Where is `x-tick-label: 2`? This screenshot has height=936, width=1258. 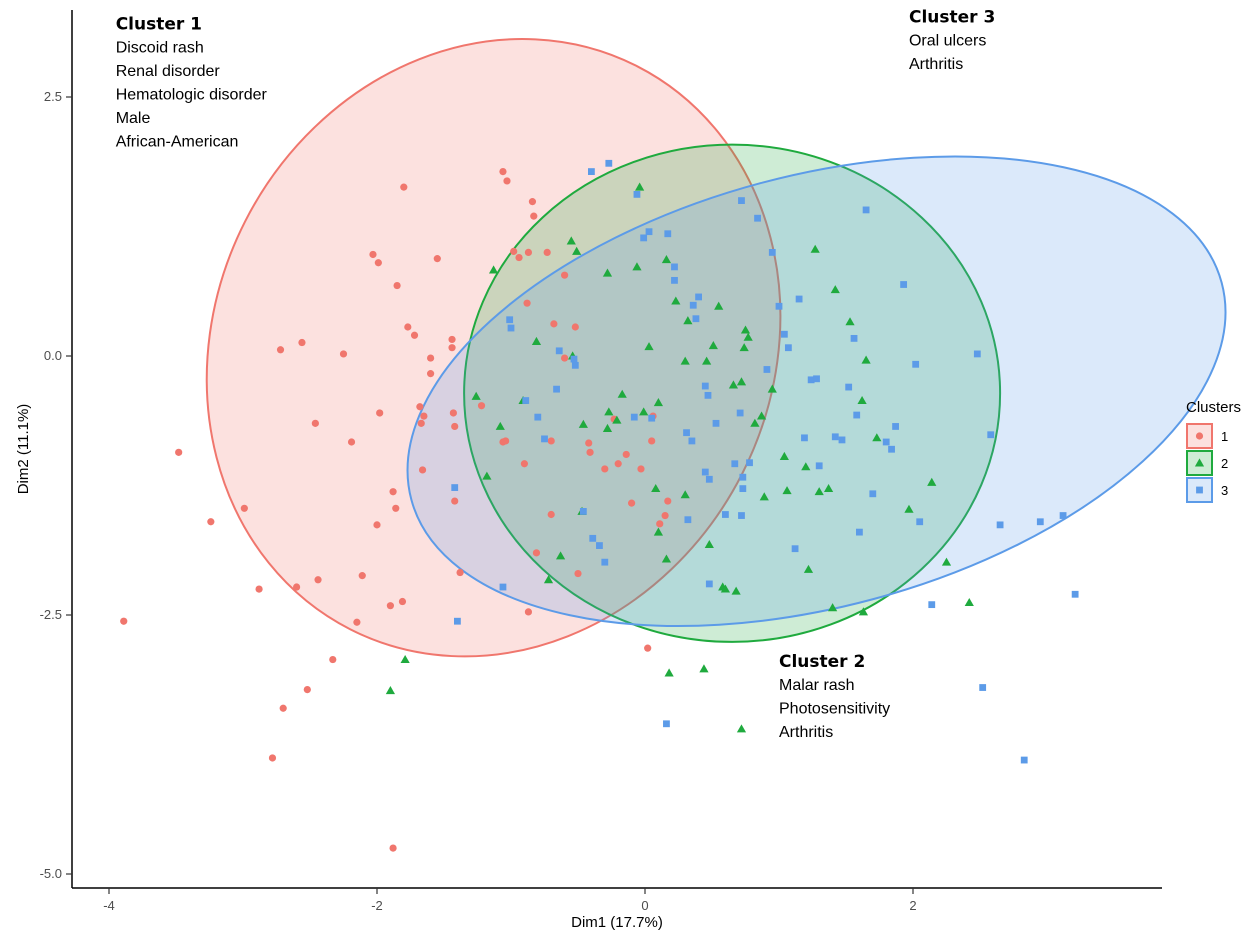
x-tick-label: 2 is located at coordinates (912, 905).